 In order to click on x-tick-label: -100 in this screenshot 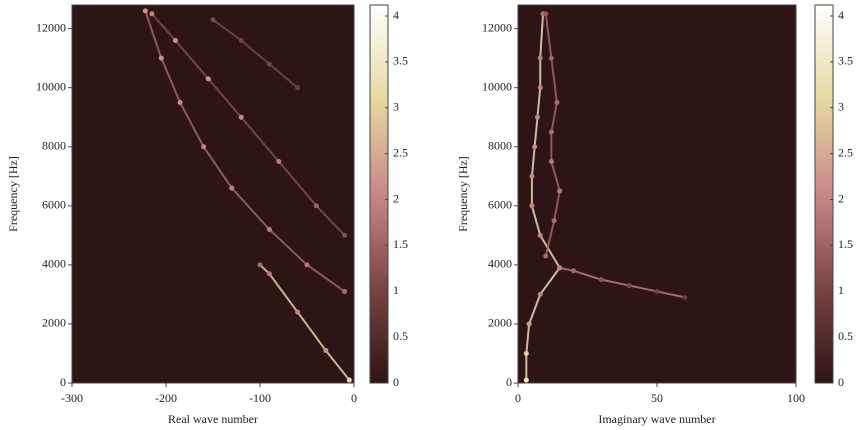, I will do `click(260, 398)`.